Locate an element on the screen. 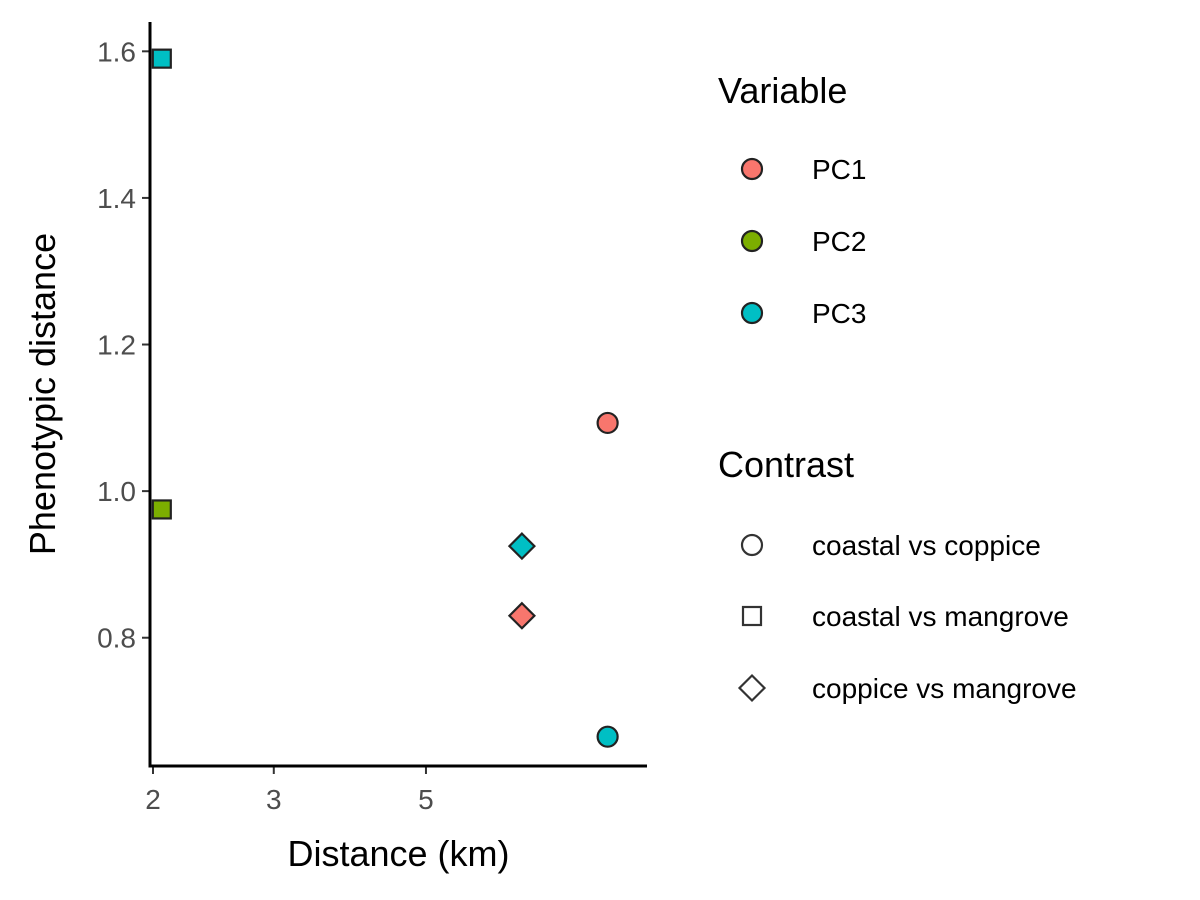 The image size is (1200, 900). x-tick-label: 3 is located at coordinates (274, 799).